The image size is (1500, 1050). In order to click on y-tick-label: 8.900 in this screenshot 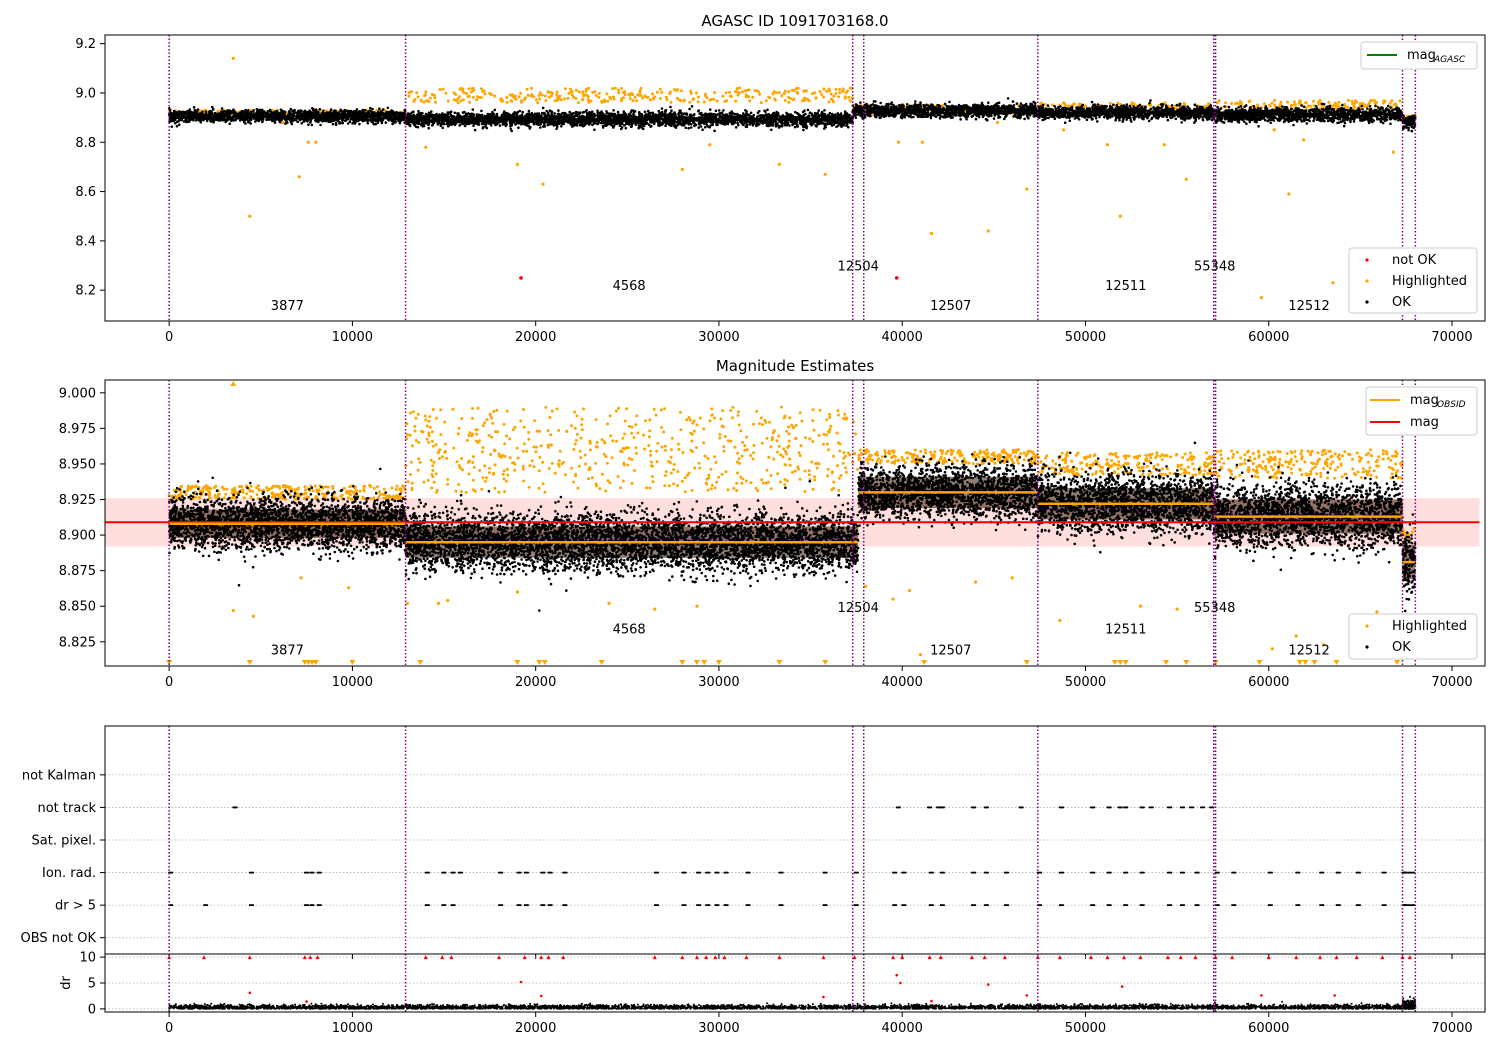, I will do `click(77, 536)`.